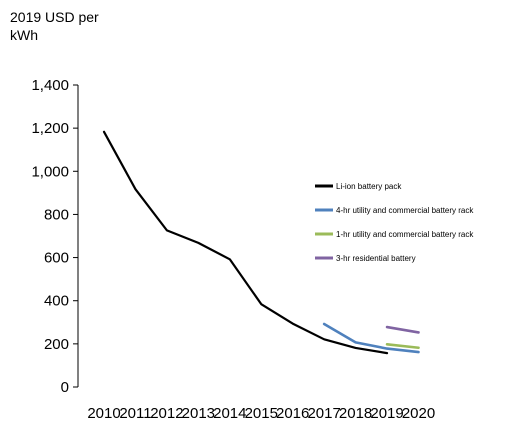  I want to click on y-tick-label: 1,000, so click(50, 171).